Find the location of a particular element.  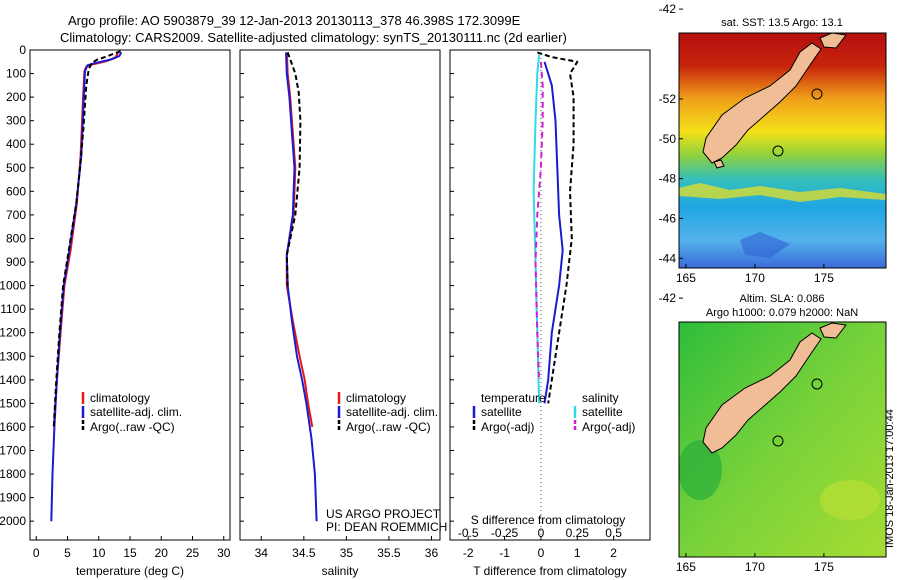

lat-tick-label: -46 is located at coordinates (668, 218).